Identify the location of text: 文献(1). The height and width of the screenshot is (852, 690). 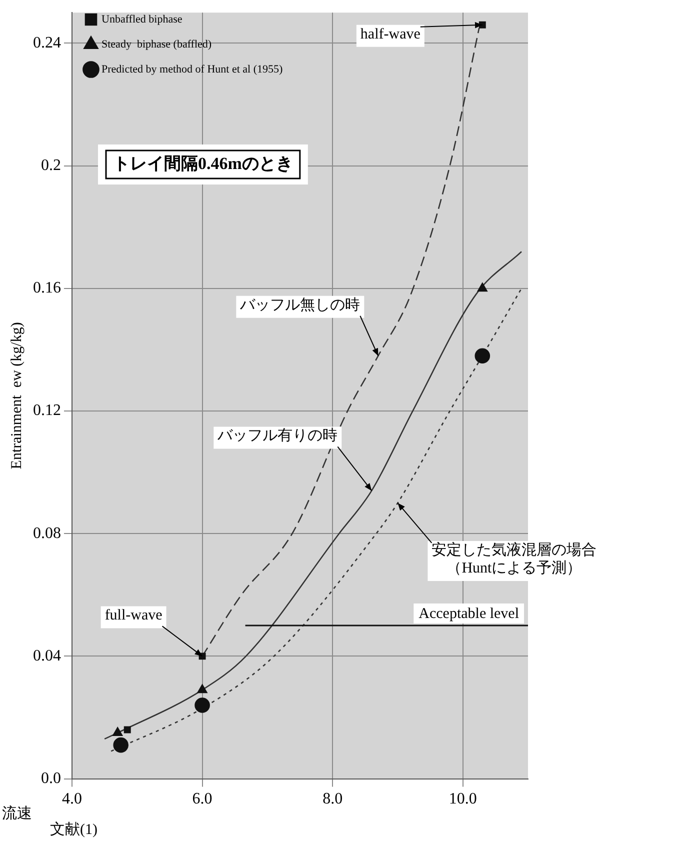
(74, 829).